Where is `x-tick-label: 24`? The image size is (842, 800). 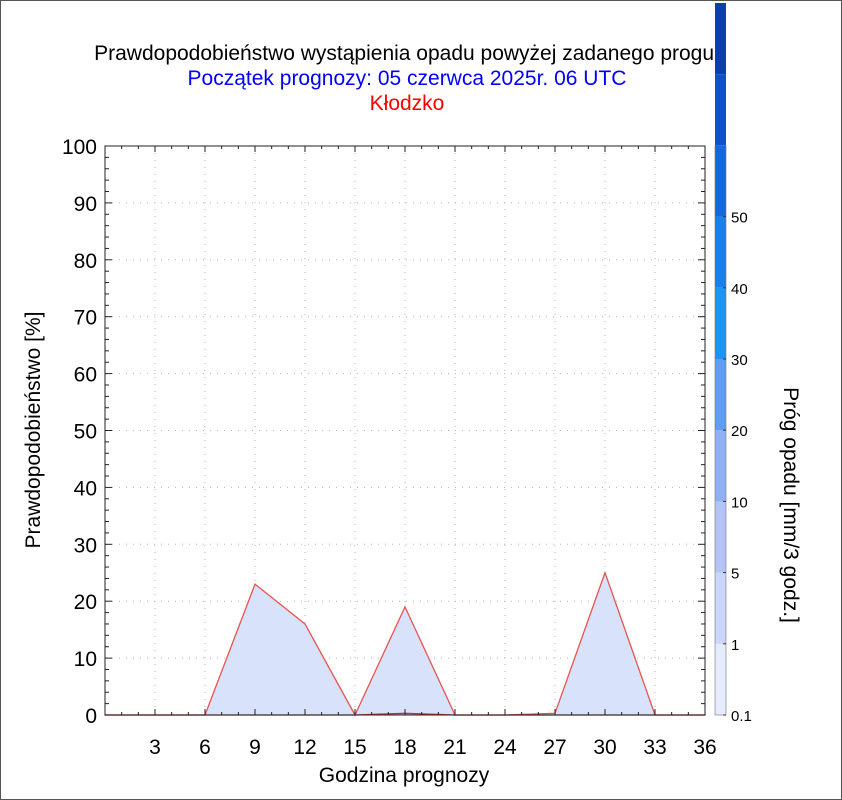 x-tick-label: 24 is located at coordinates (505, 747).